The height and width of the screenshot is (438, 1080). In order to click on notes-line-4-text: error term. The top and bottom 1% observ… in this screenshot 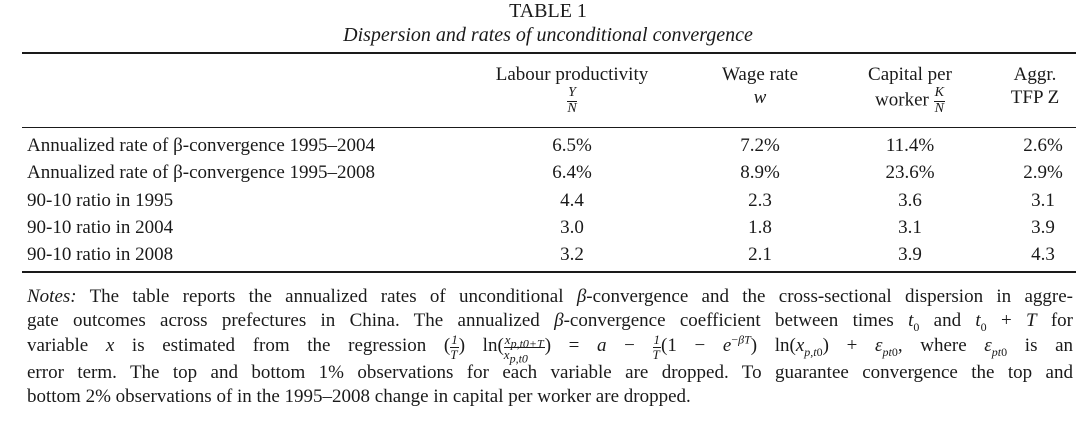, I will do `click(550, 372)`.